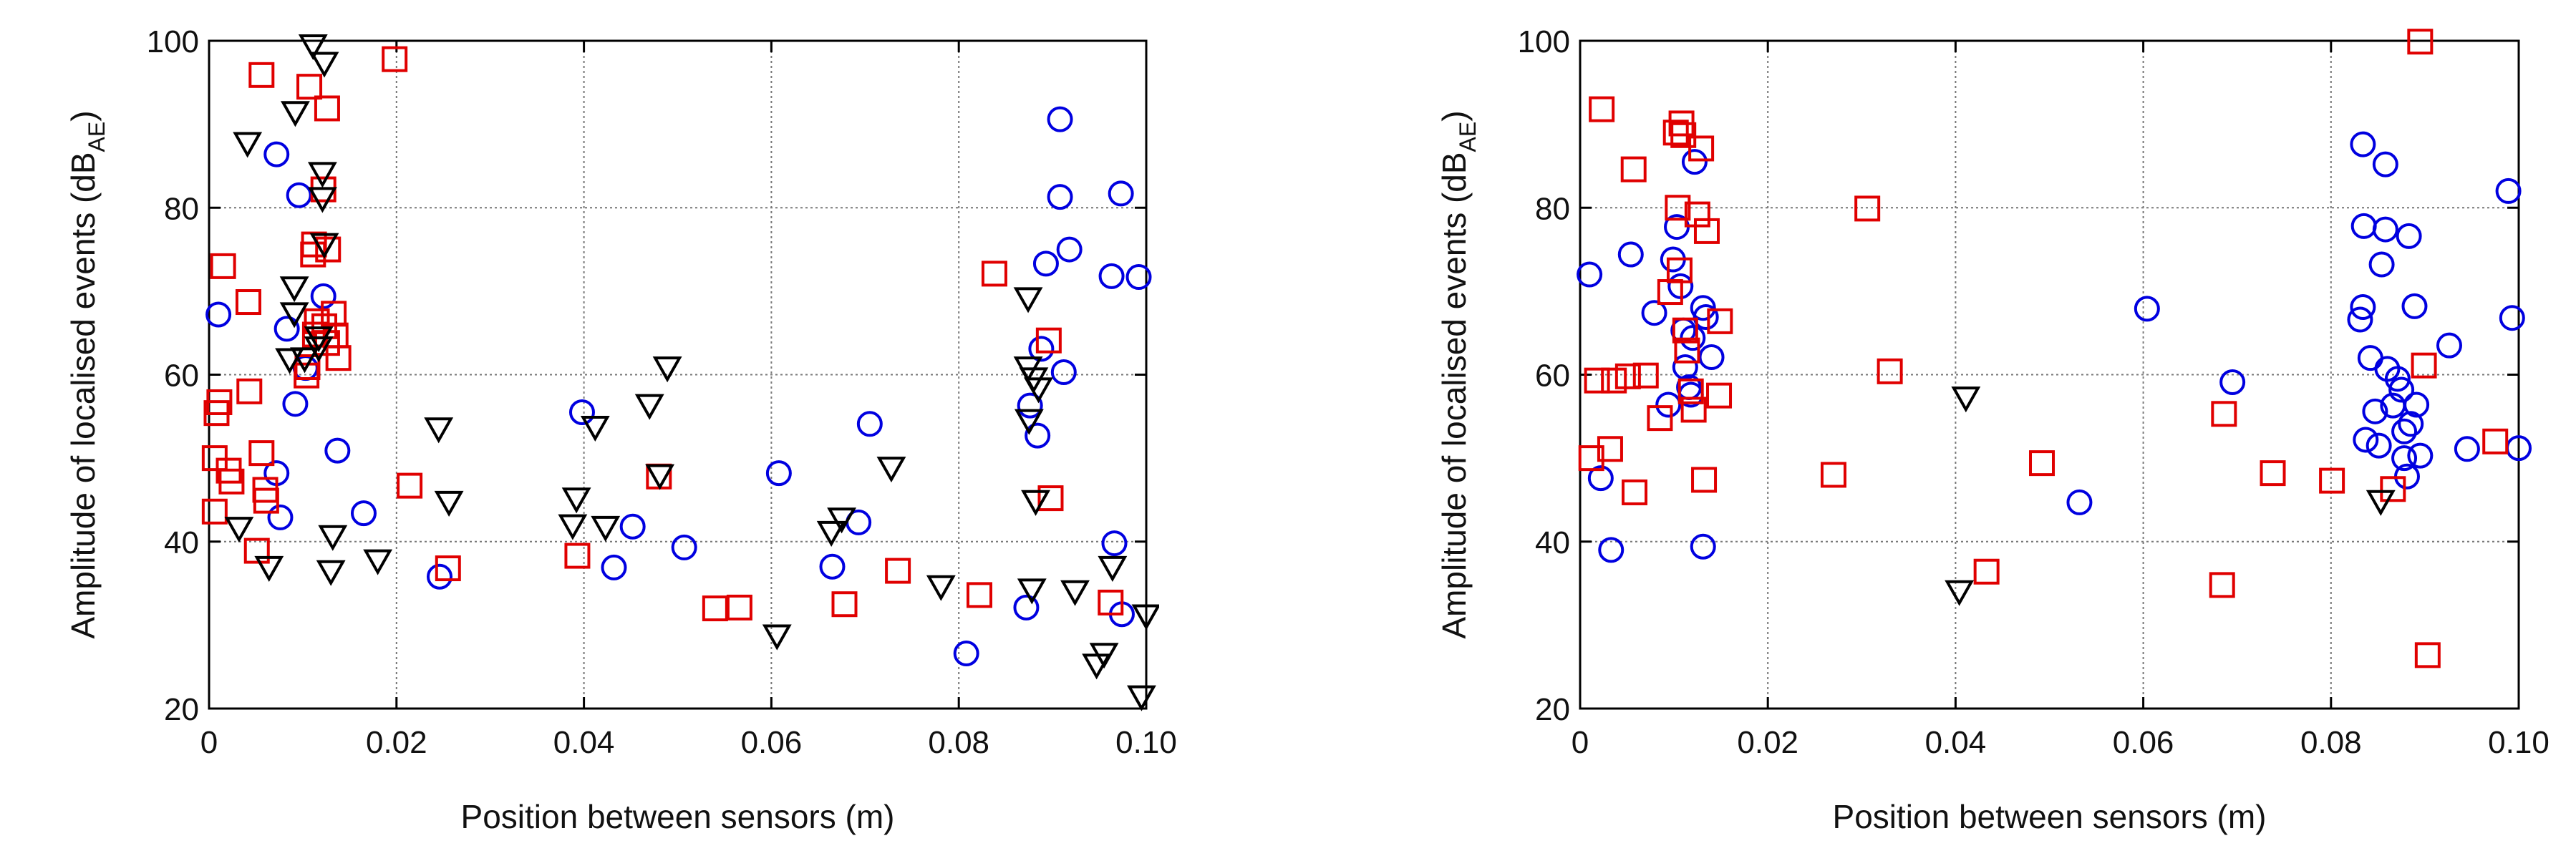  I want to click on y-axis-label-subscript: AE, so click(1468, 137).